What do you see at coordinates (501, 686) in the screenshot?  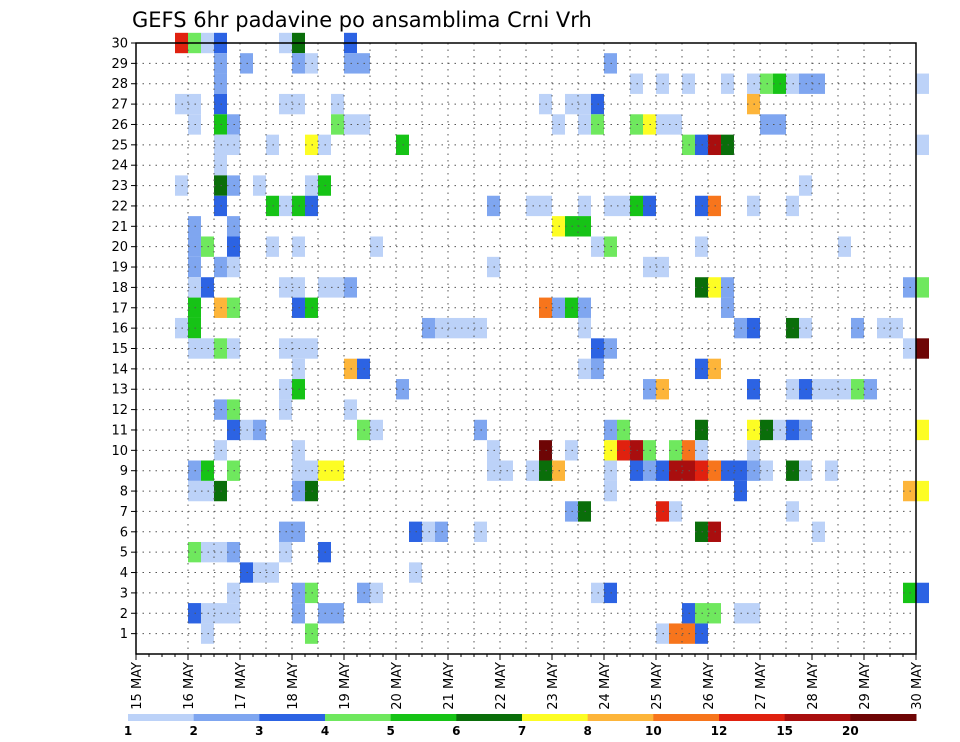 I see `x-tick-label: 22 MAY` at bounding box center [501, 686].